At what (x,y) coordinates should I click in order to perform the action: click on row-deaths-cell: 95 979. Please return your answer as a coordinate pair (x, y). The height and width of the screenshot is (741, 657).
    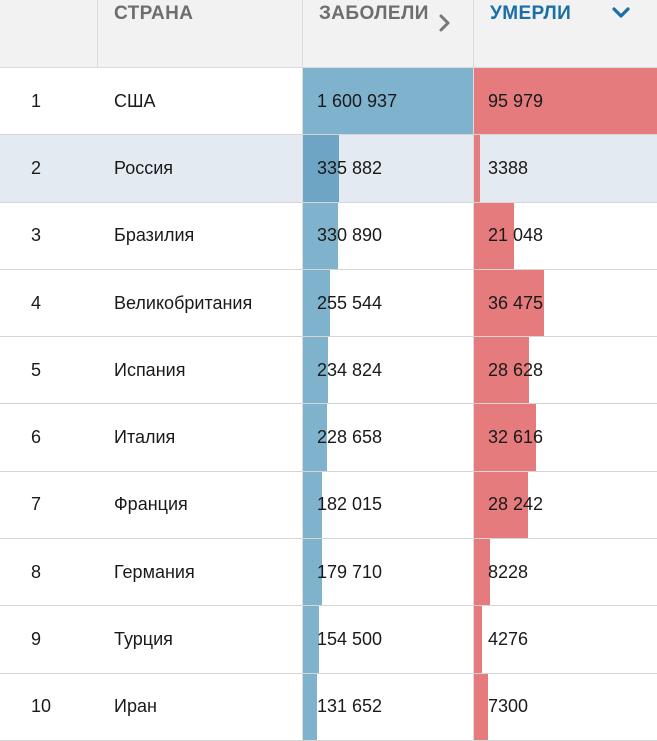
    Looking at the image, I should click on (565, 101).